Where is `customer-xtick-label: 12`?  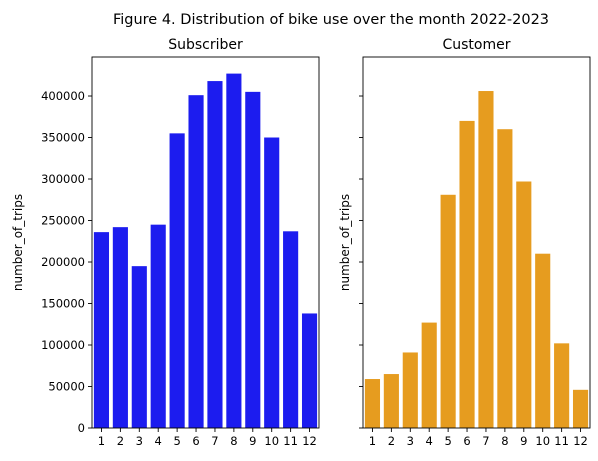 customer-xtick-label: 12 is located at coordinates (580, 441).